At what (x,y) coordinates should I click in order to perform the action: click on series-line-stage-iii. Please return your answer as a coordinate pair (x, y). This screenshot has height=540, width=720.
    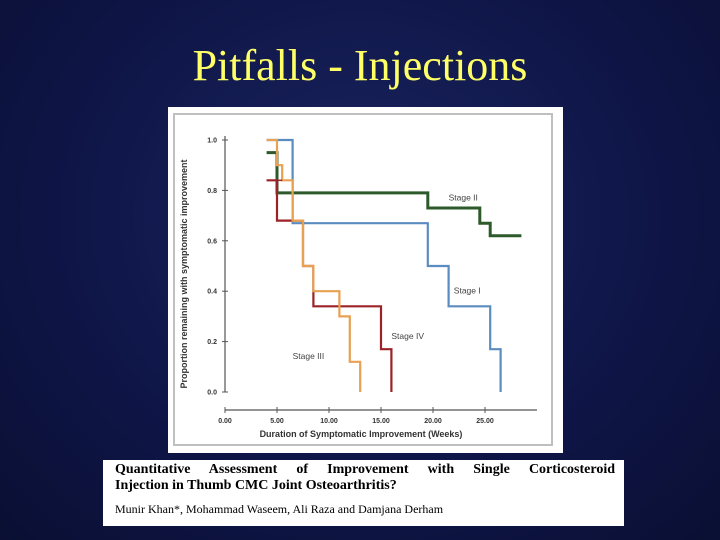
    Looking at the image, I should click on (314, 265).